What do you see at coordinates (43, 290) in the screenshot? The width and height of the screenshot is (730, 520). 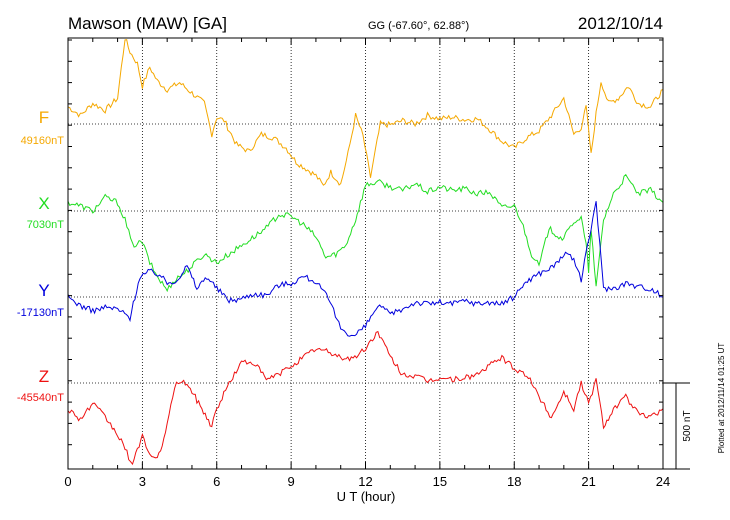 I see `series-name-y: Y` at bounding box center [43, 290].